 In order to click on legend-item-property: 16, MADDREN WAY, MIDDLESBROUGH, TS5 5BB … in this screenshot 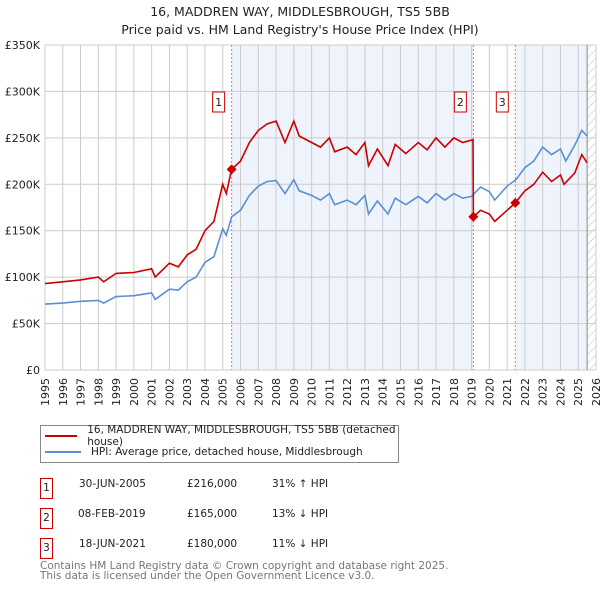, I will do `click(221, 436)`.